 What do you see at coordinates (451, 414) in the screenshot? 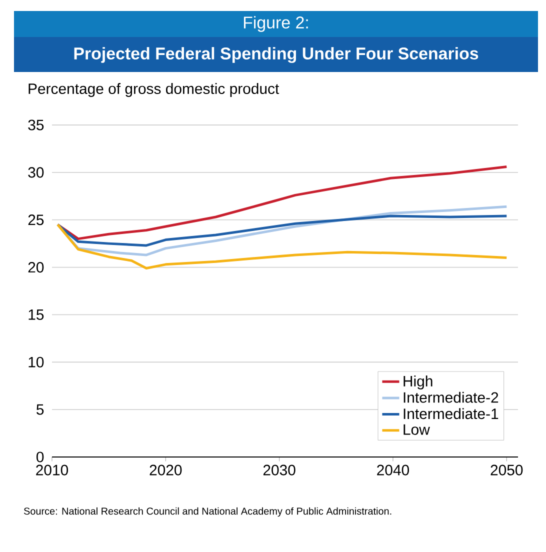
I see `legend-label: Intermediate-1` at bounding box center [451, 414].